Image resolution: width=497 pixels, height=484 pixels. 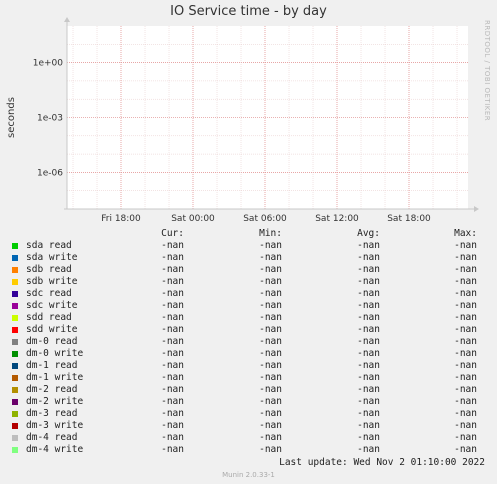 I want to click on x-tick-label: Sat 00:00, so click(x=193, y=219).